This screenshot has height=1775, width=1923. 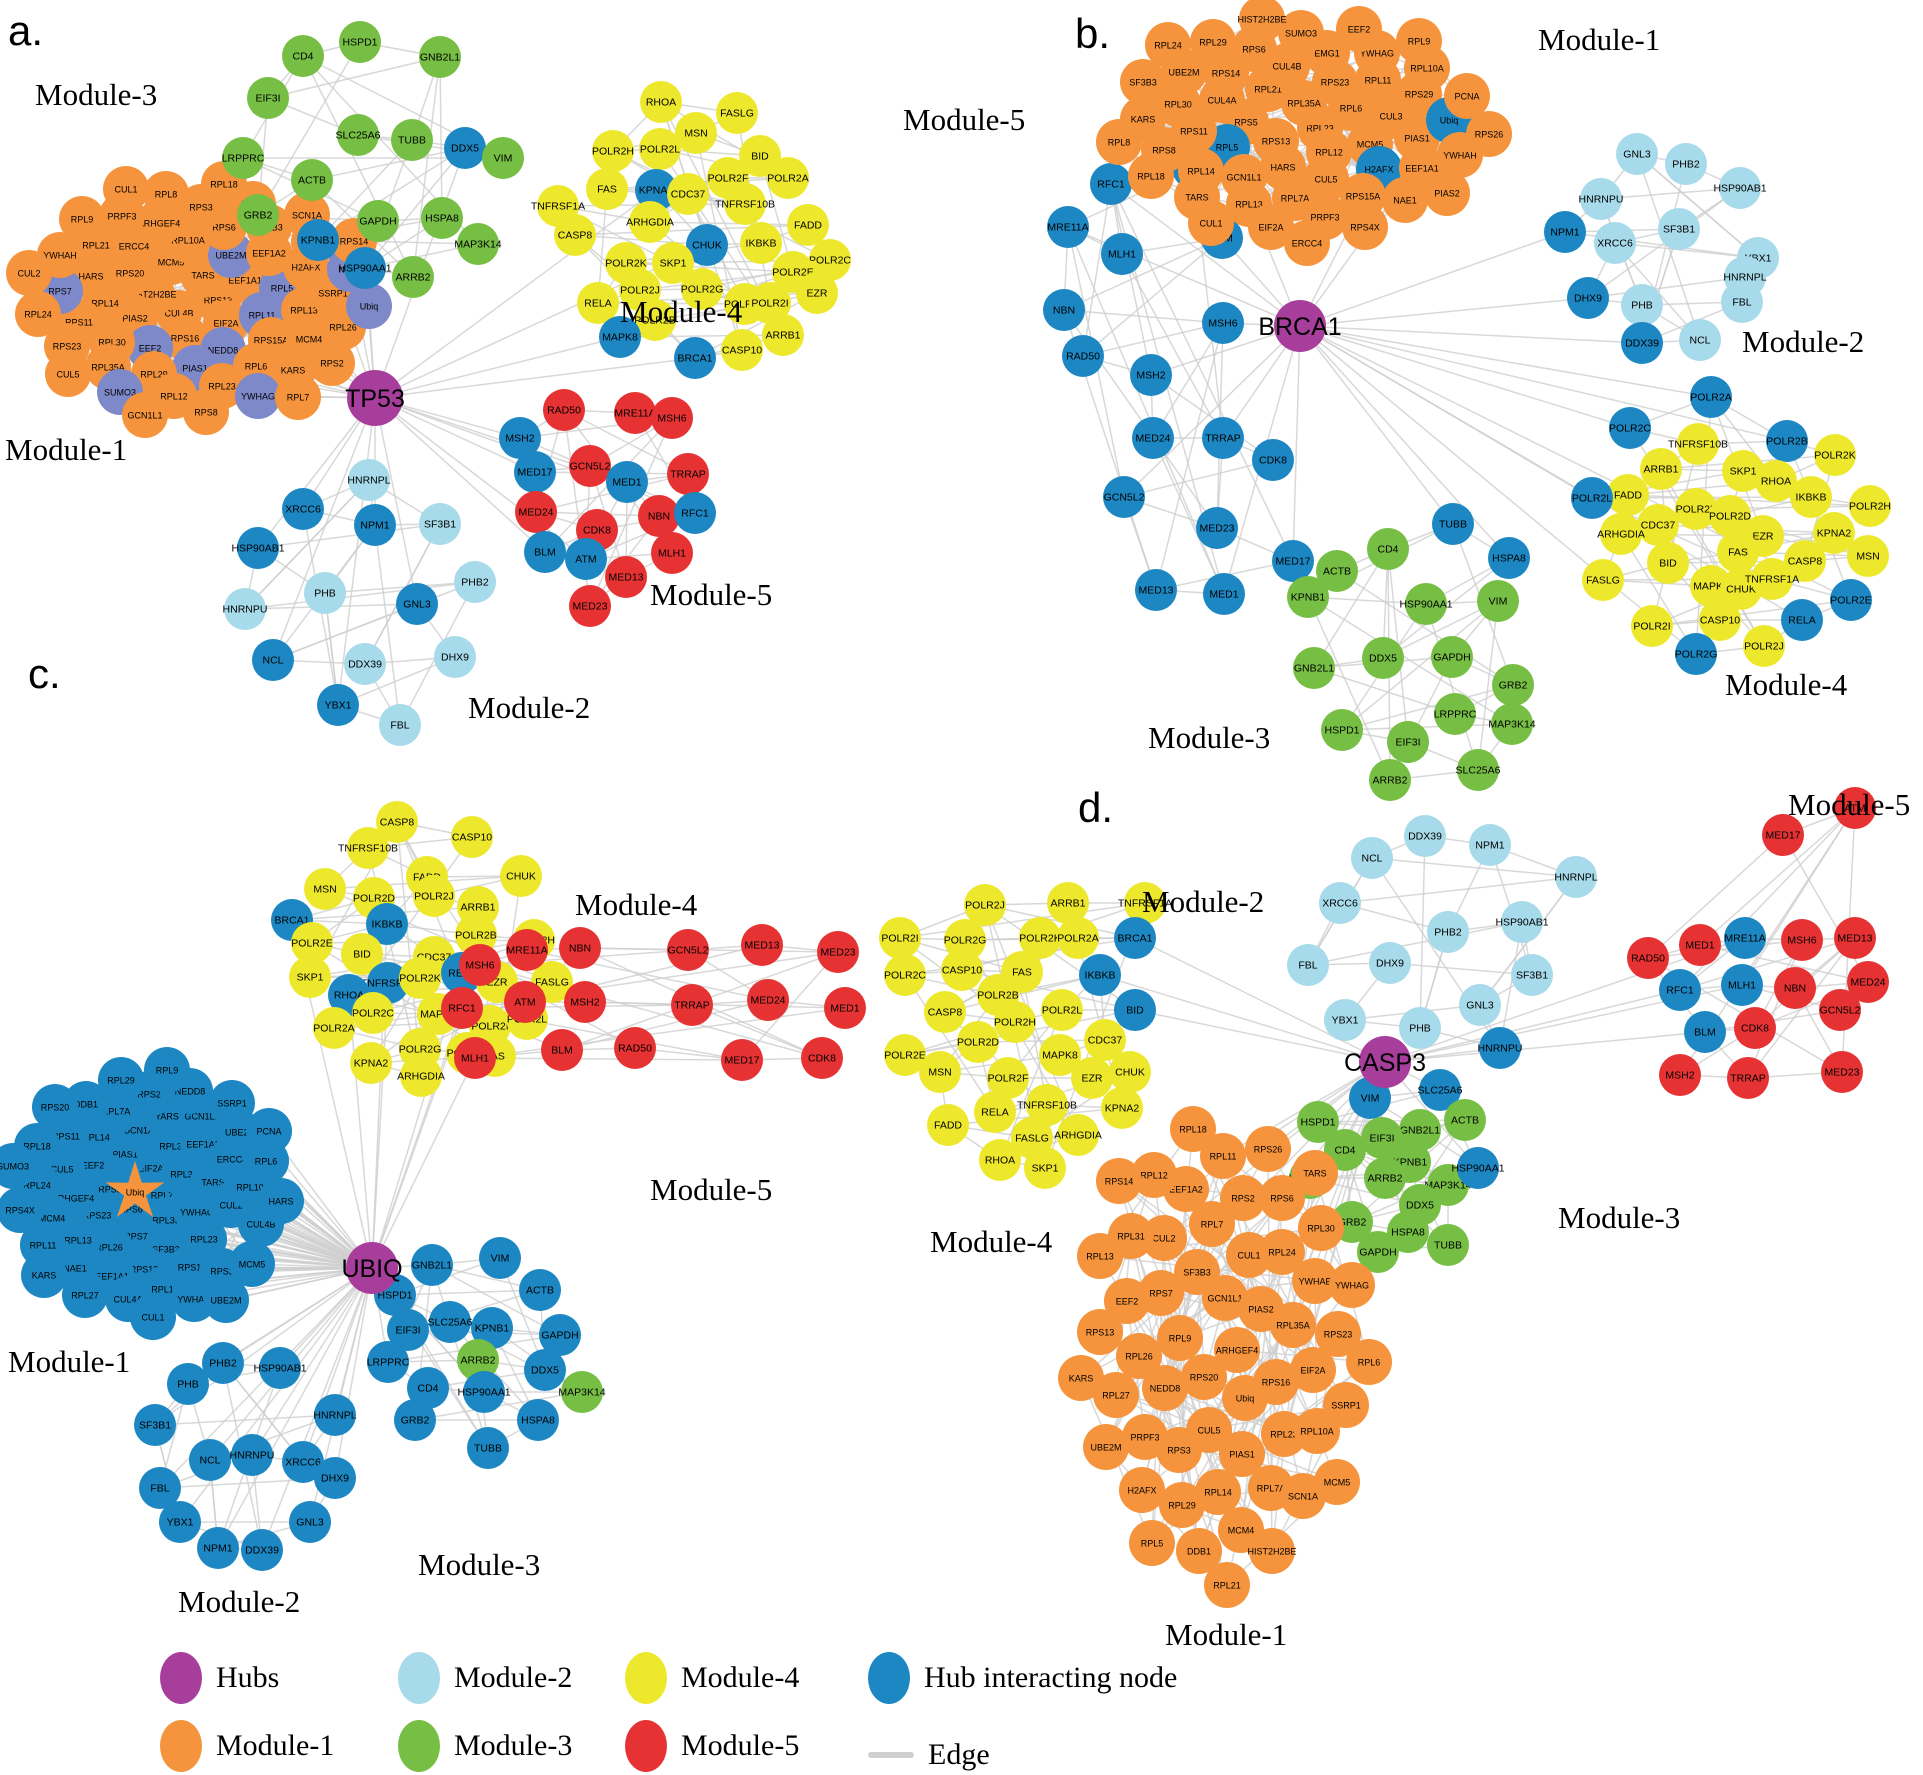 What do you see at coordinates (1738, 552) in the screenshot?
I see `node-FAS: FAS` at bounding box center [1738, 552].